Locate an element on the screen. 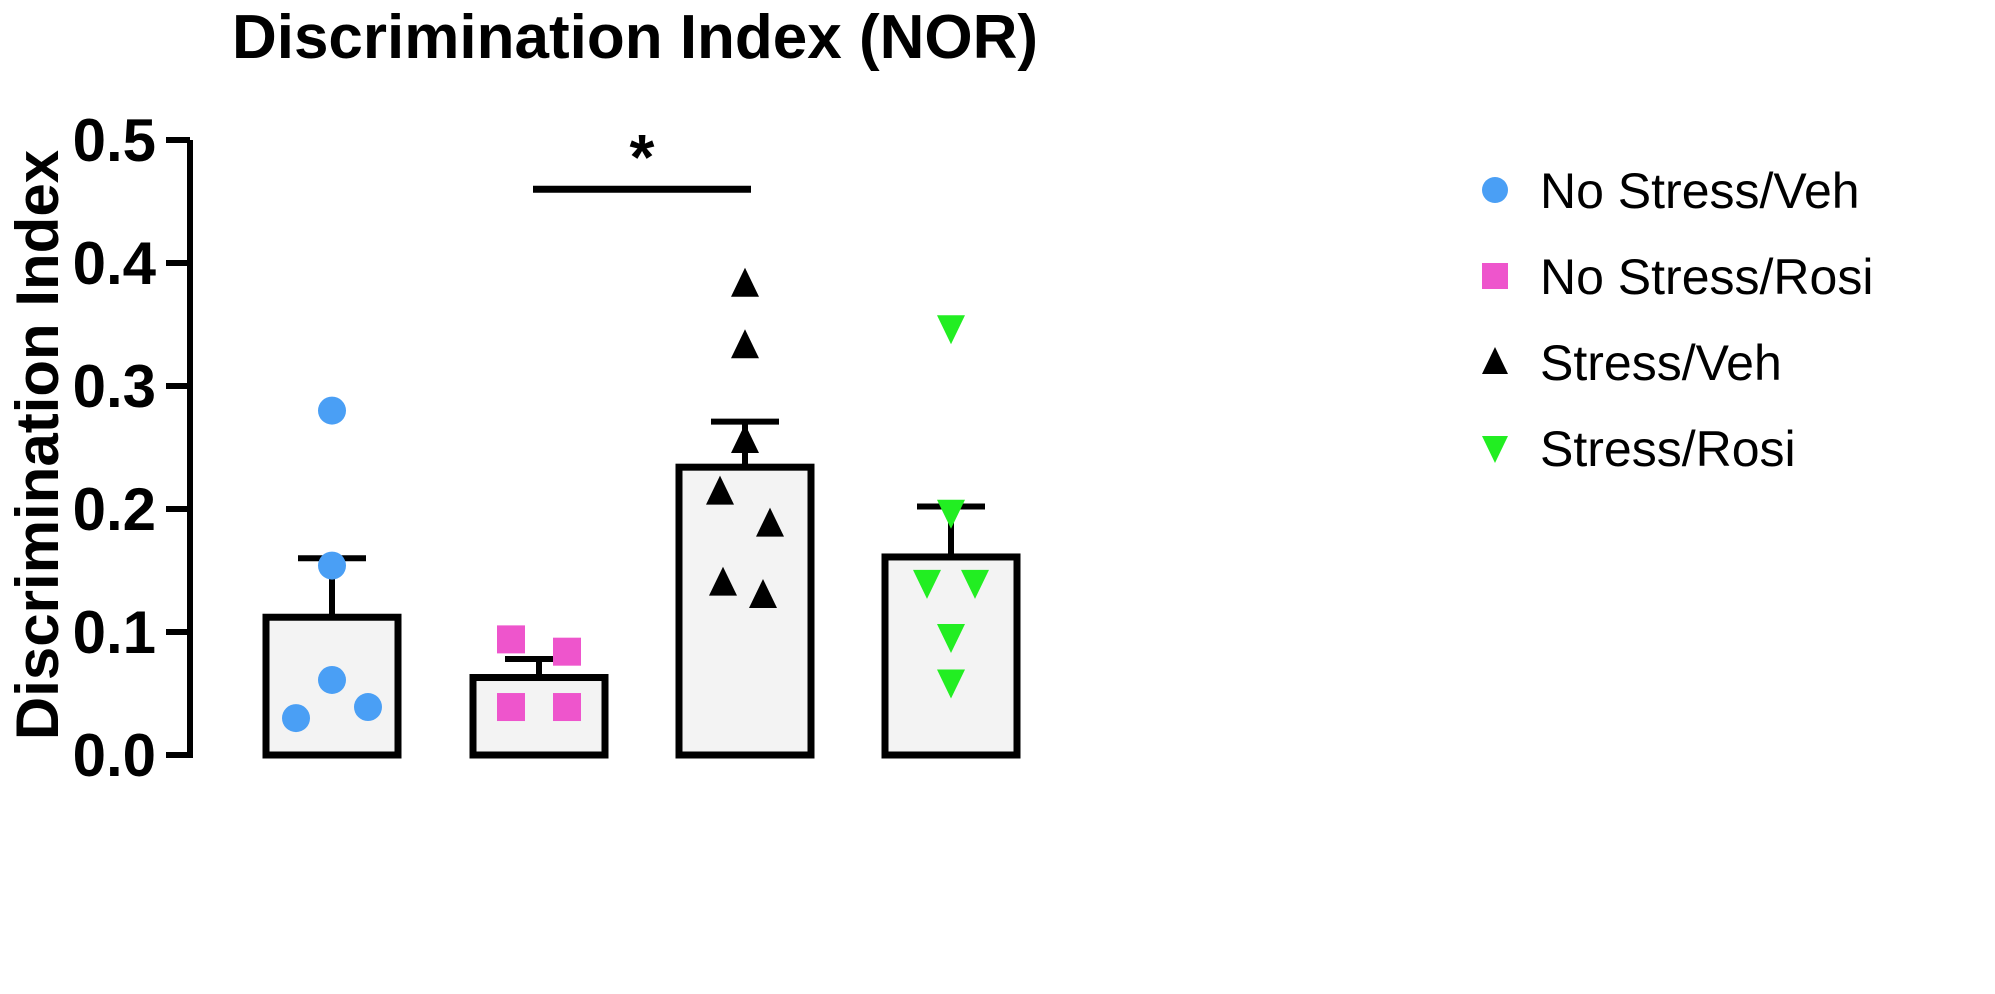 The height and width of the screenshot is (994, 1995). y-axis-label: Discrimination Index is located at coordinates (37, 445).